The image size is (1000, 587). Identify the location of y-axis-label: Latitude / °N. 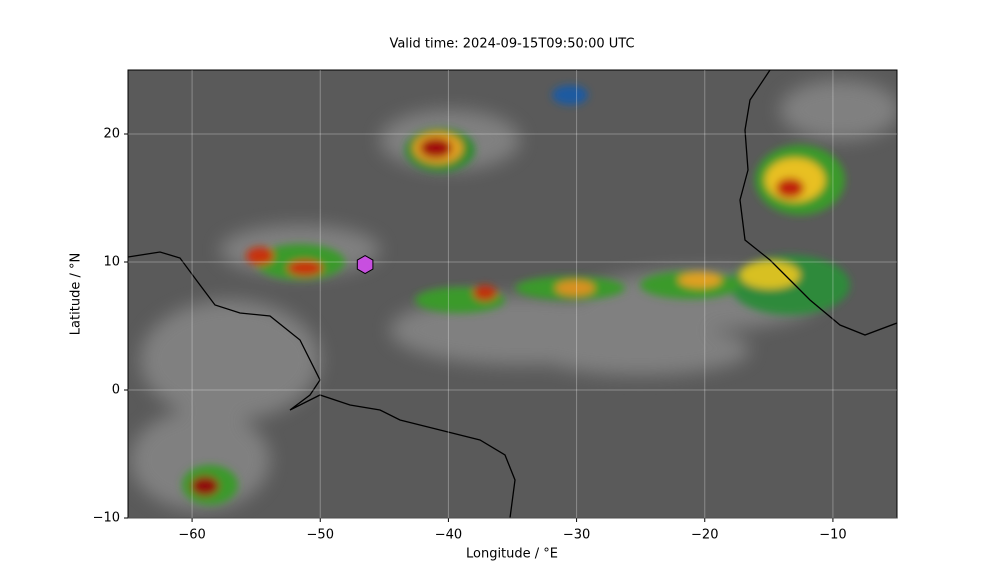
(76, 294).